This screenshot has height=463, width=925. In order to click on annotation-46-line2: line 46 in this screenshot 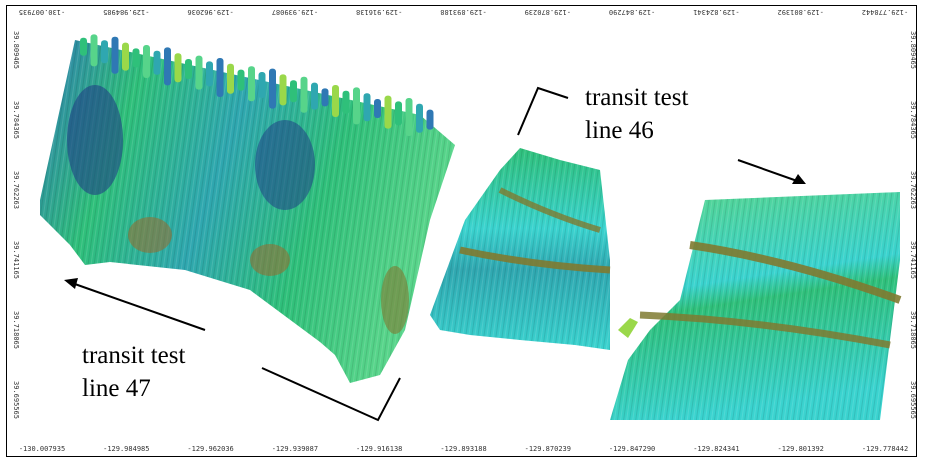, I will do `click(619, 130)`.